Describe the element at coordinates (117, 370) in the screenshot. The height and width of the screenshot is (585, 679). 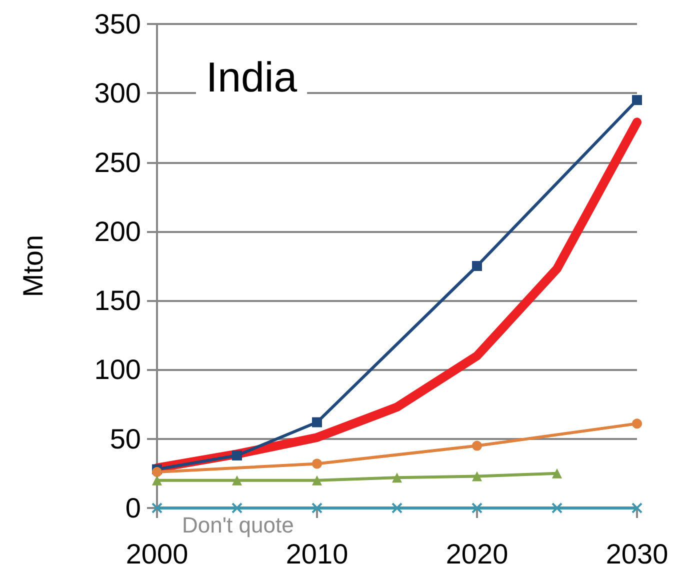
I see `y-tick-label: 100` at that location.